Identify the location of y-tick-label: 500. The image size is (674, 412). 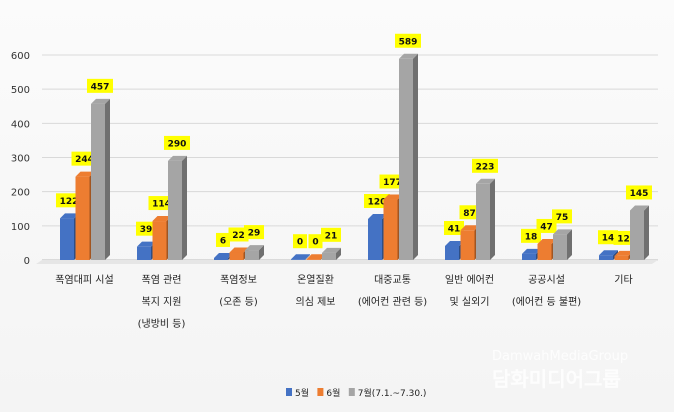
(20, 90).